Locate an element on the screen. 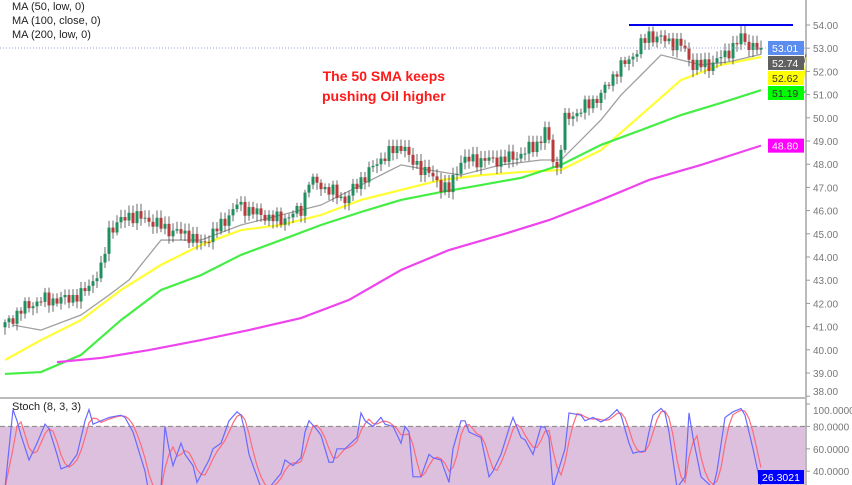 The image size is (852, 485). price-tick-label: 54.00 is located at coordinates (825, 26).